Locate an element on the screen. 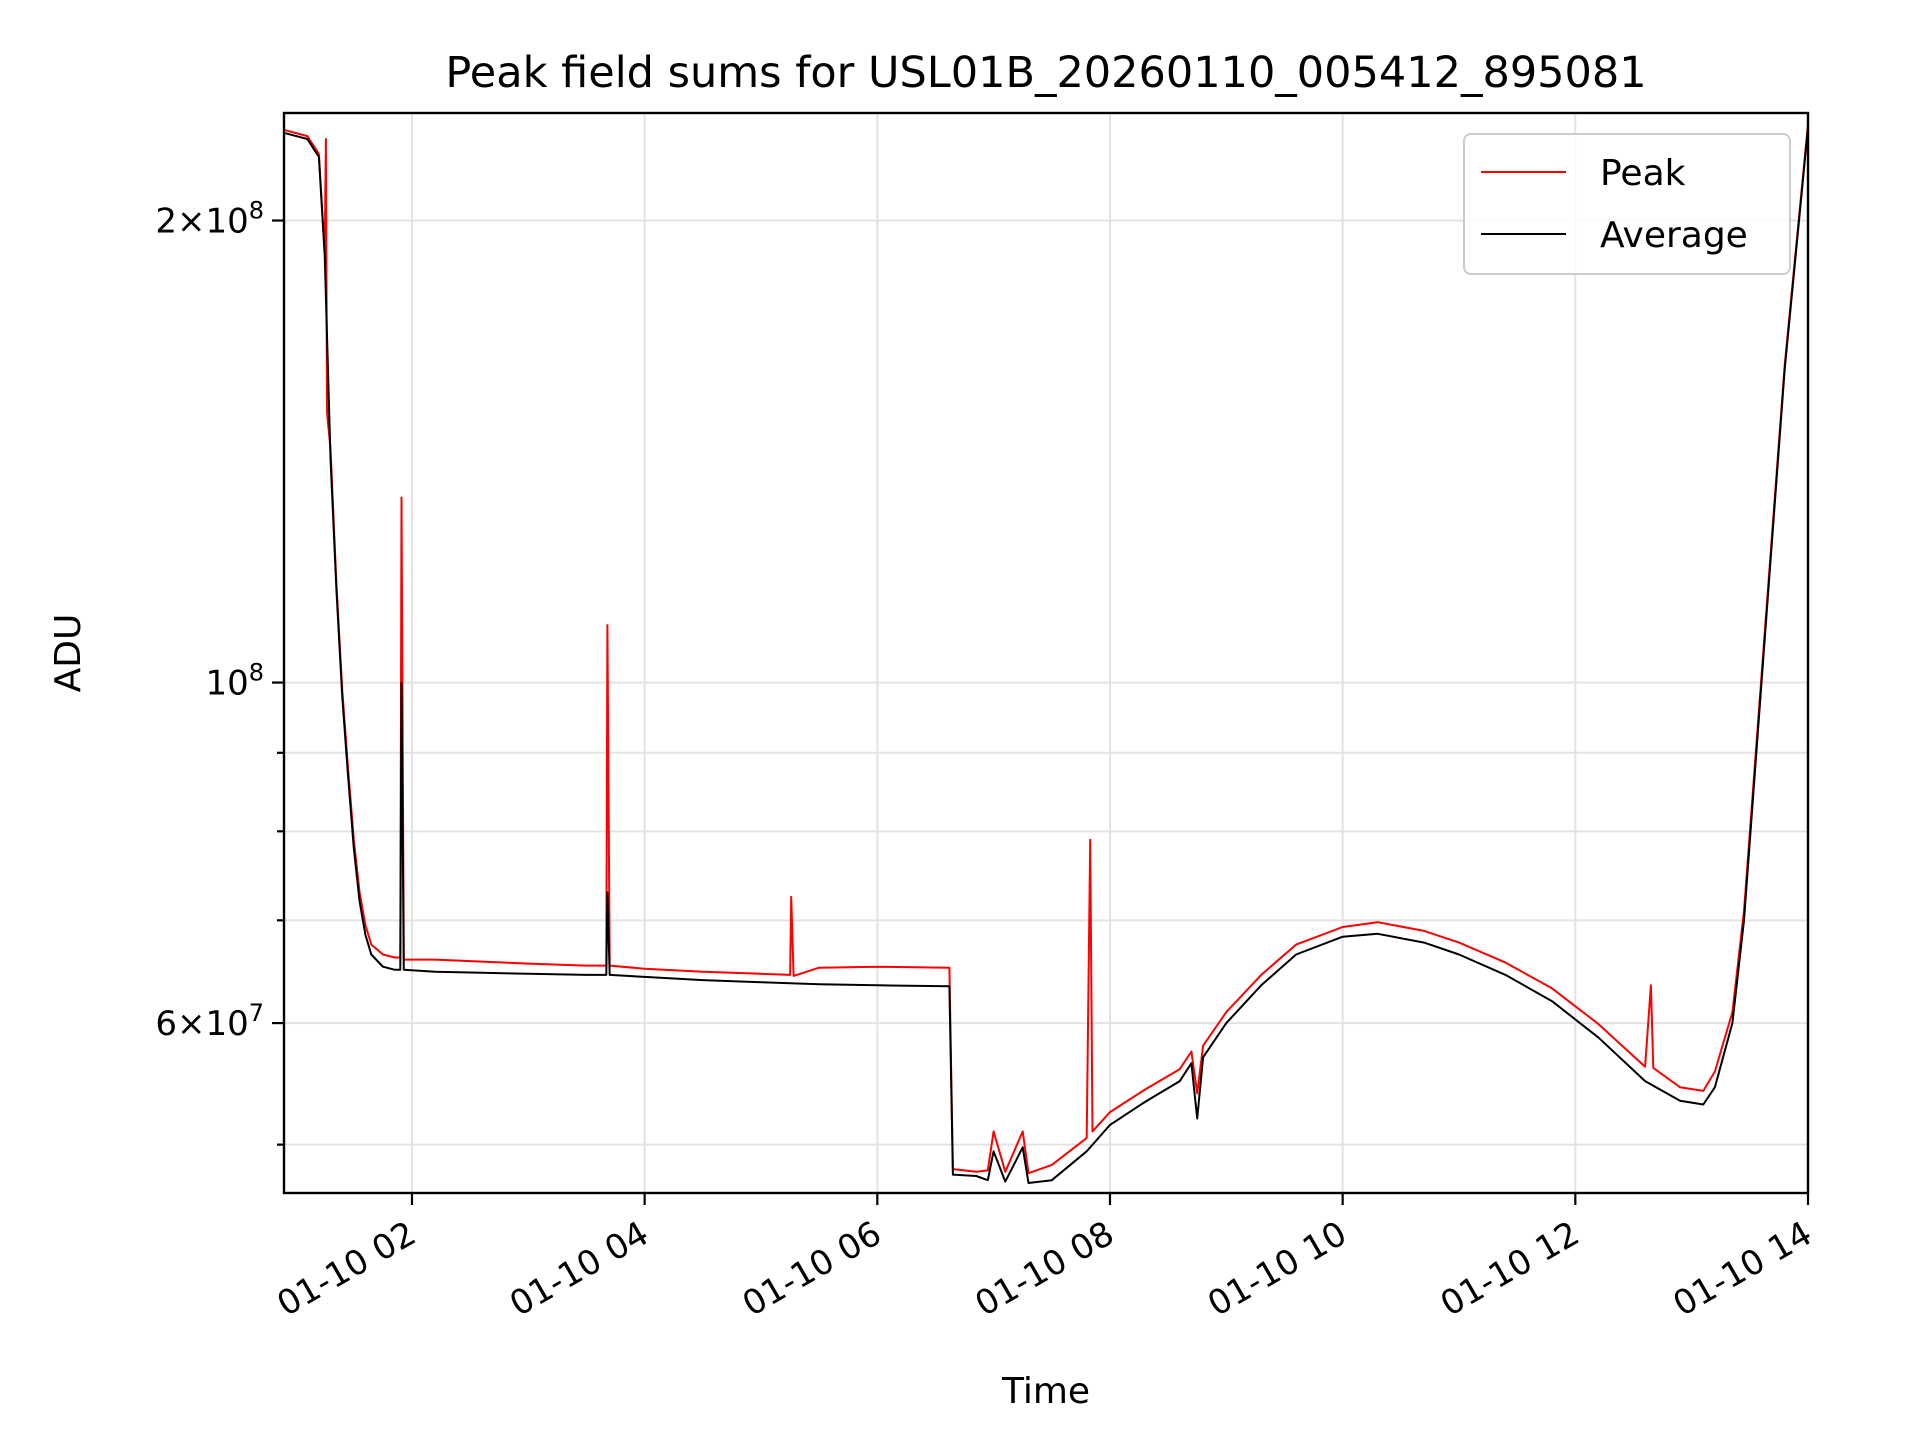 The width and height of the screenshot is (1920, 1440). x-axis-label: Time is located at coordinates (1045, 1391).